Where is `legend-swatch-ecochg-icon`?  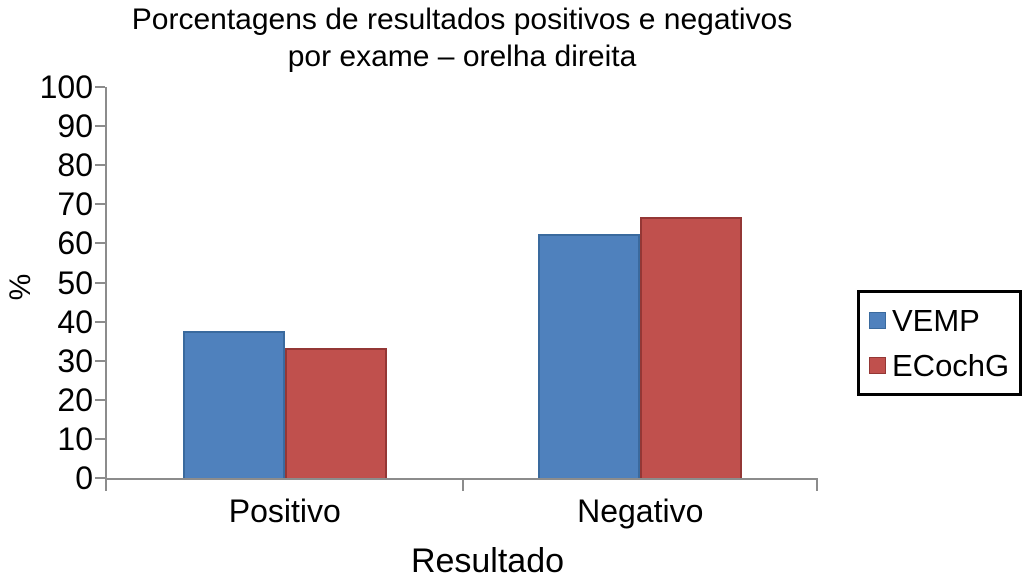 legend-swatch-ecochg-icon is located at coordinates (877, 365).